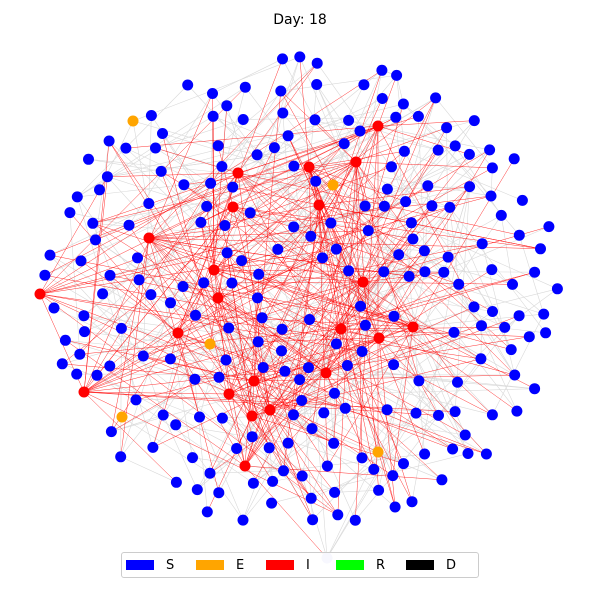  I want to click on legend-label-R: R, so click(381, 565).